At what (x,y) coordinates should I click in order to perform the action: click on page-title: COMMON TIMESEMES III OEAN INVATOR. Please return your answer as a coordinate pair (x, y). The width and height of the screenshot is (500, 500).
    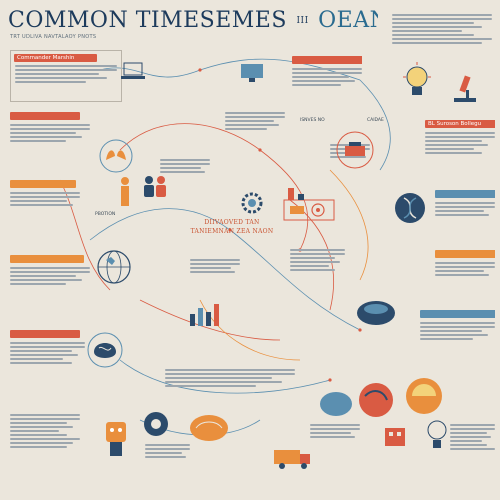
    Looking at the image, I should click on (193, 20).